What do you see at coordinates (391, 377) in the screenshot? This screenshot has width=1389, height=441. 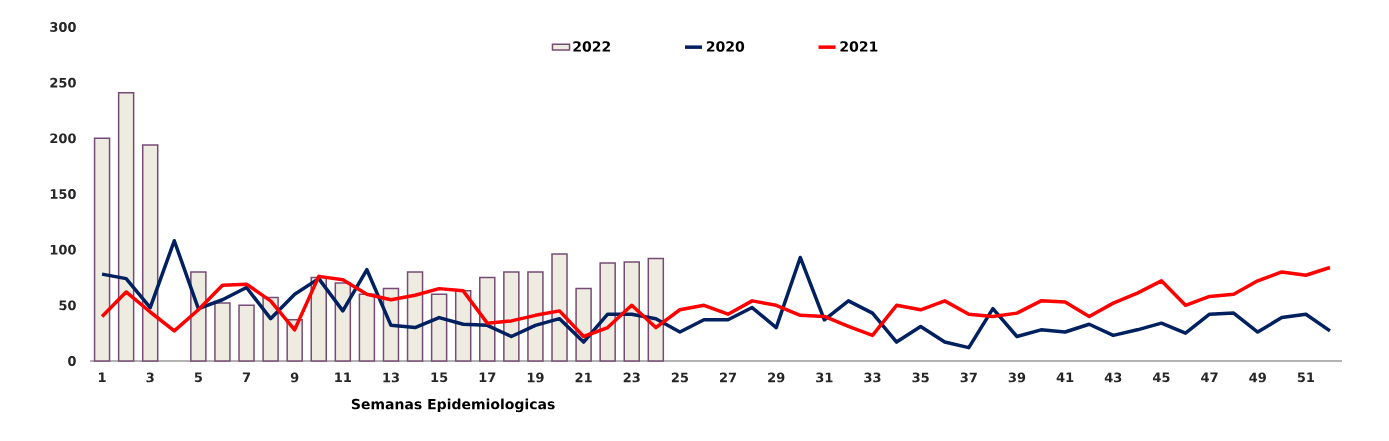 I see `x-tick-label: 13` at bounding box center [391, 377].